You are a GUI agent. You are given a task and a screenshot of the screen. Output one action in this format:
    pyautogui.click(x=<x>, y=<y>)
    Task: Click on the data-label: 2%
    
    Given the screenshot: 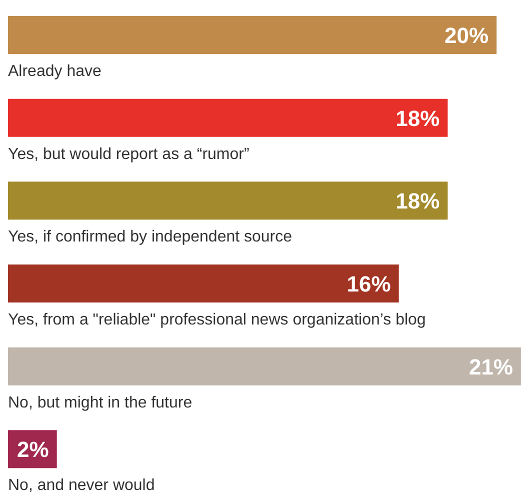 What is the action you would take?
    pyautogui.click(x=33, y=449)
    